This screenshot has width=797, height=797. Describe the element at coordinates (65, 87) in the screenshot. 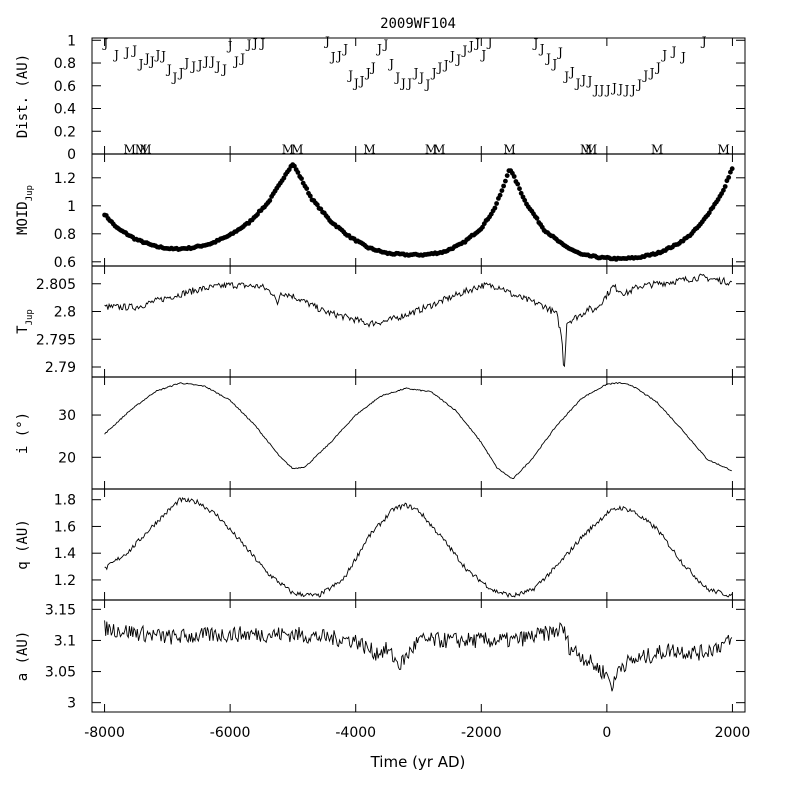

I see `y-tick-label: 0.6` at that location.